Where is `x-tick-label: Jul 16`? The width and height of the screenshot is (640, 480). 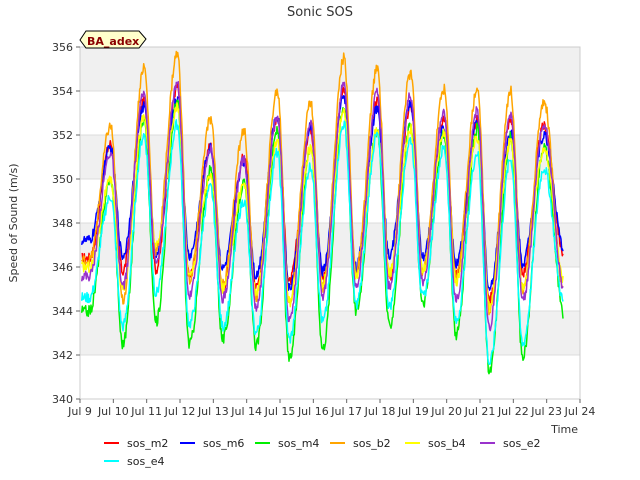
x-tick-label: Jul 16 is located at coordinates (313, 411).